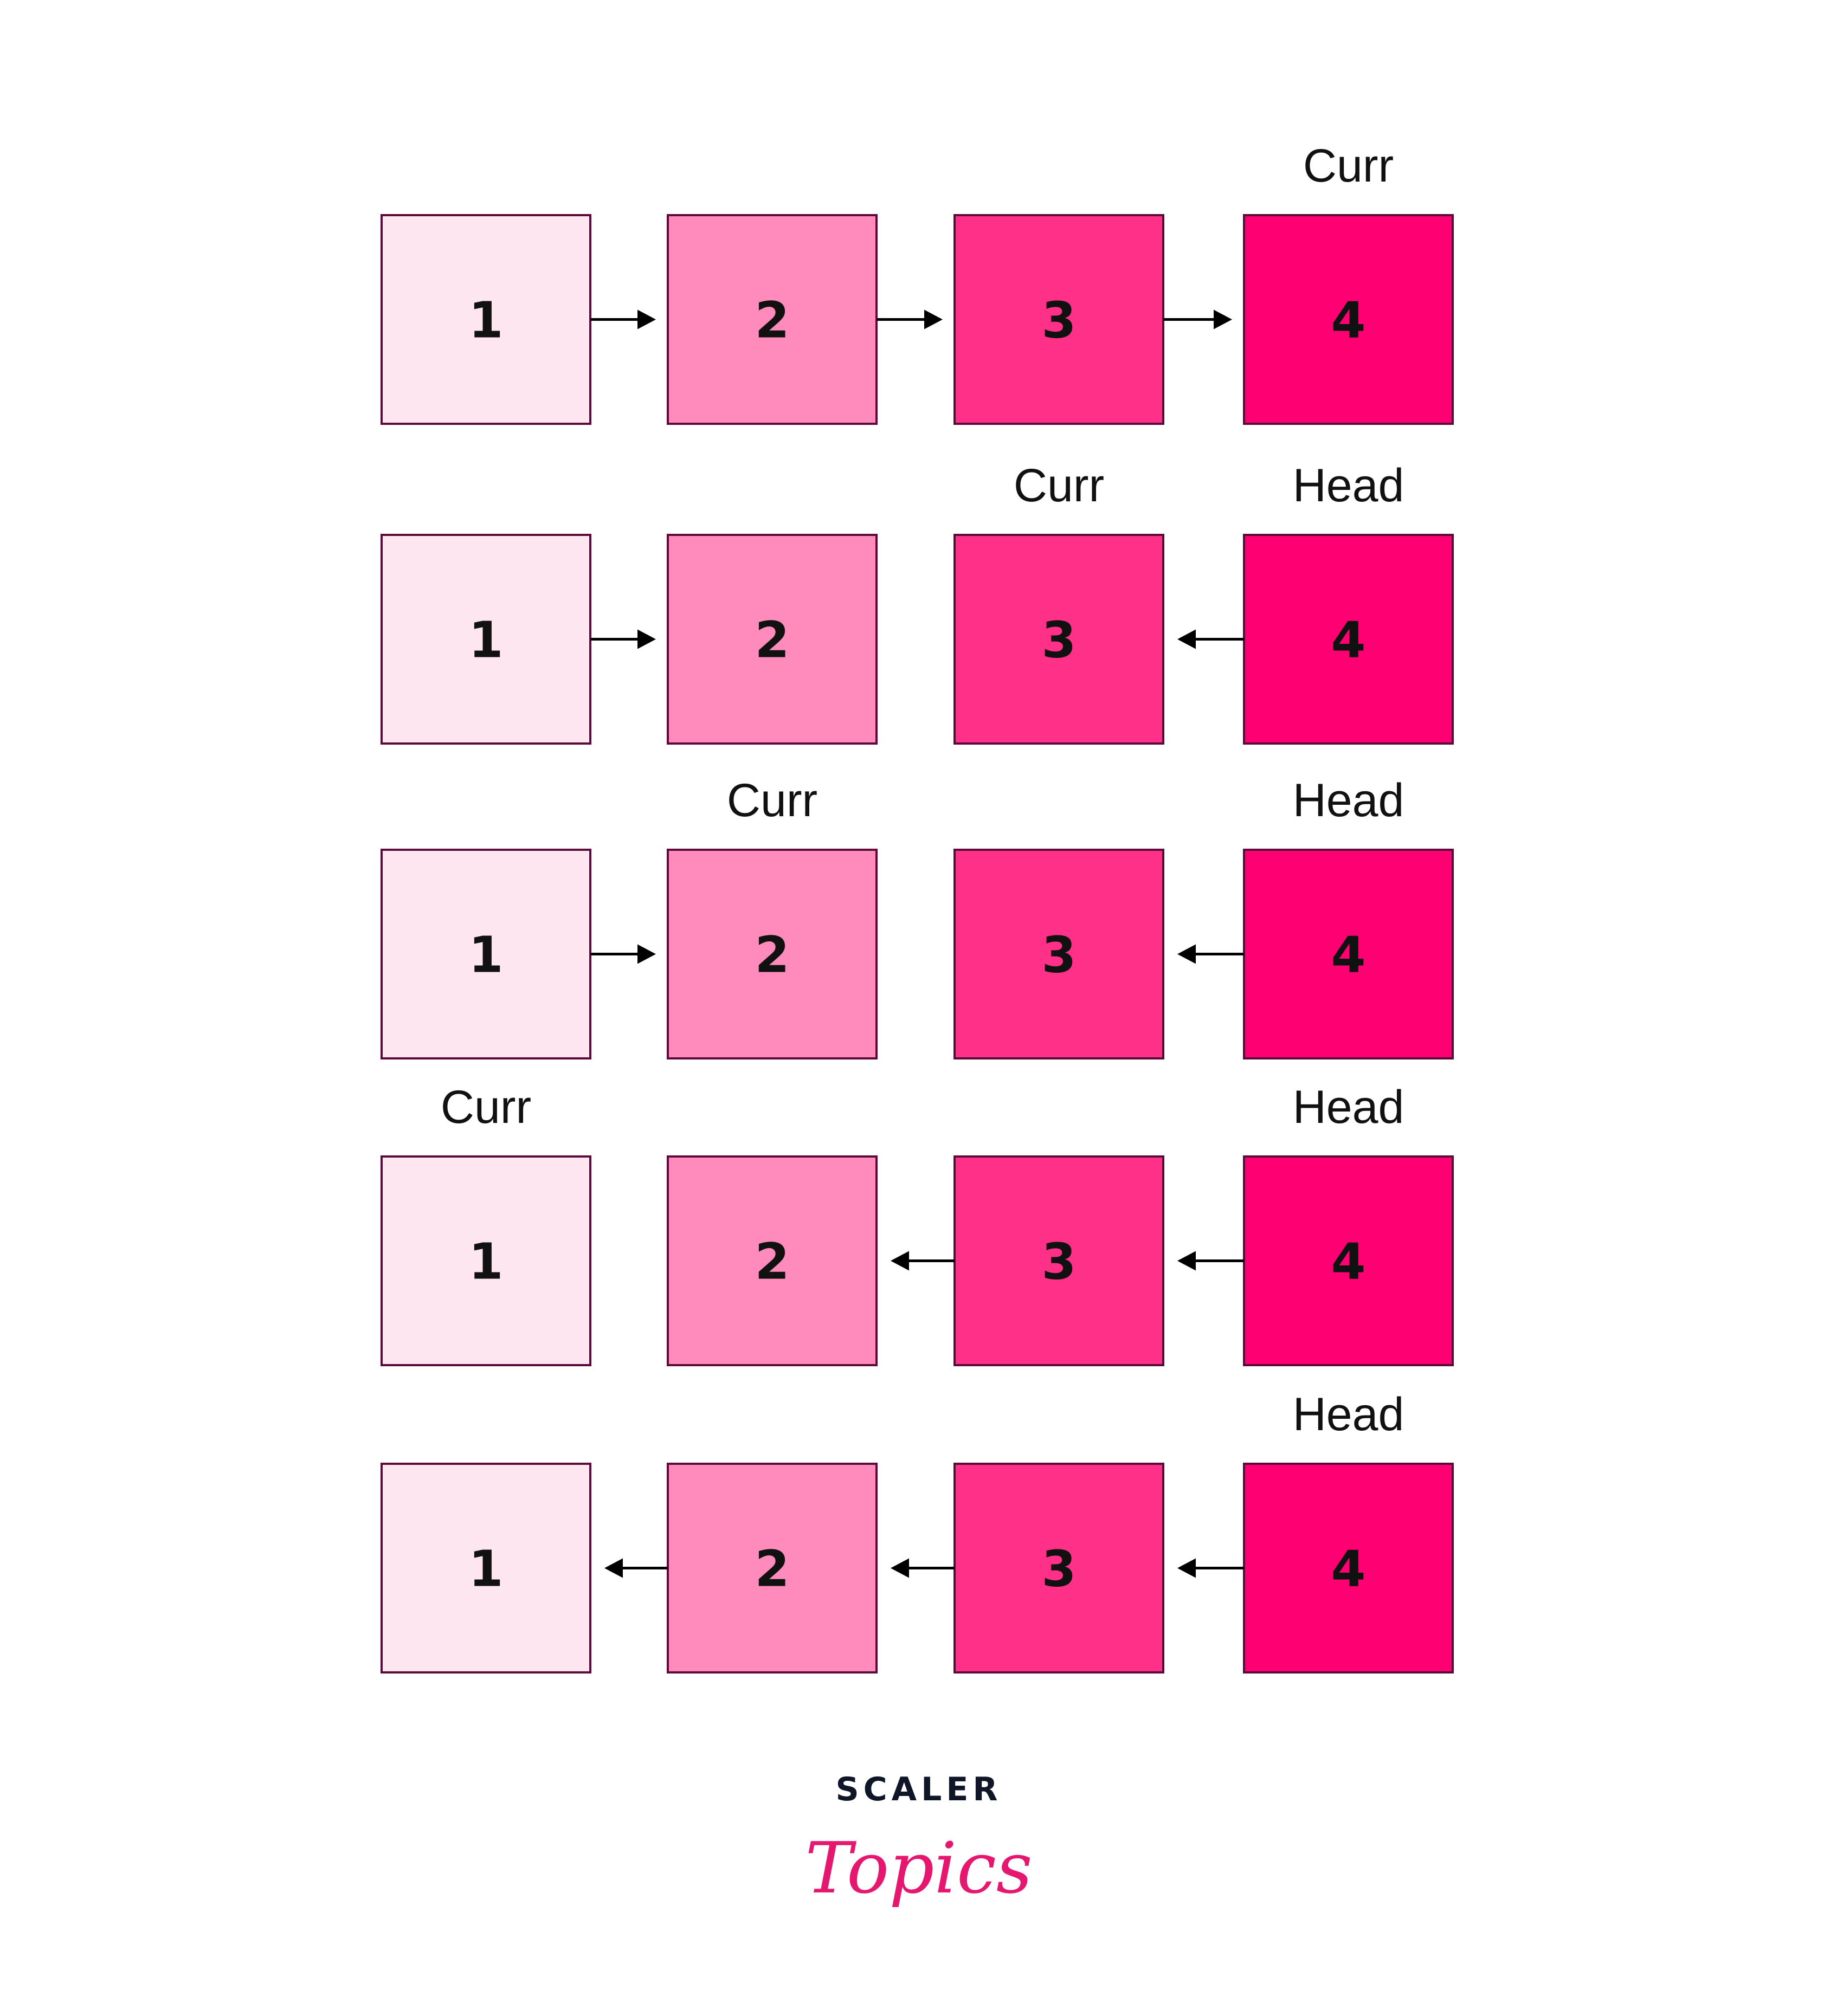  What do you see at coordinates (918, 1790) in the screenshot?
I see `logo-scaler-text: SCALER` at bounding box center [918, 1790].